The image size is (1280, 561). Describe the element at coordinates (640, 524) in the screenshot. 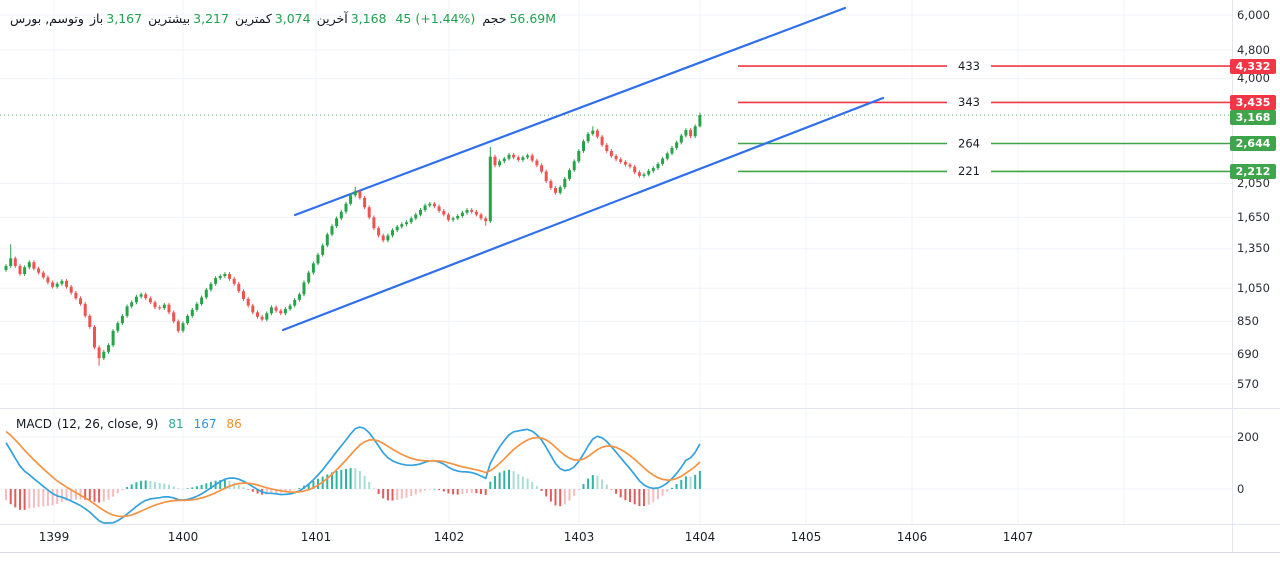

I see `time-axis-divider` at that location.